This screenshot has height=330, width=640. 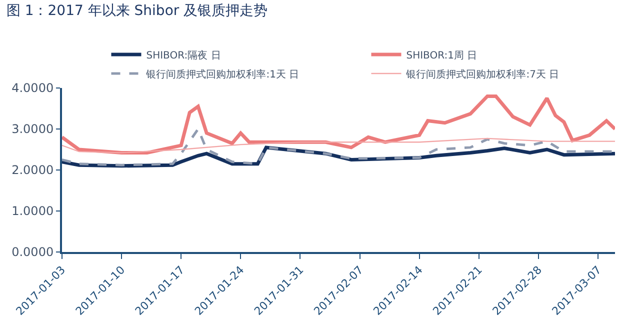 What do you see at coordinates (183, 55) in the screenshot?
I see `legend-label: SHIBOR:隔夜 日` at bounding box center [183, 55].